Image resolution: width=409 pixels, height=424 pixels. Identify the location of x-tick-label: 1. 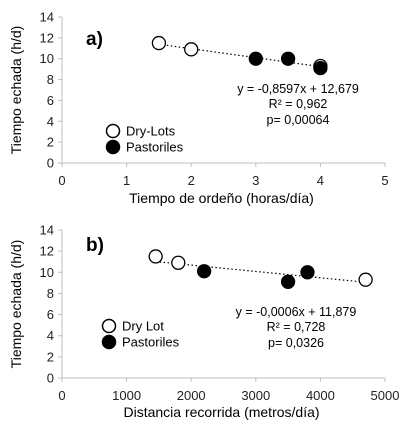
(126, 180).